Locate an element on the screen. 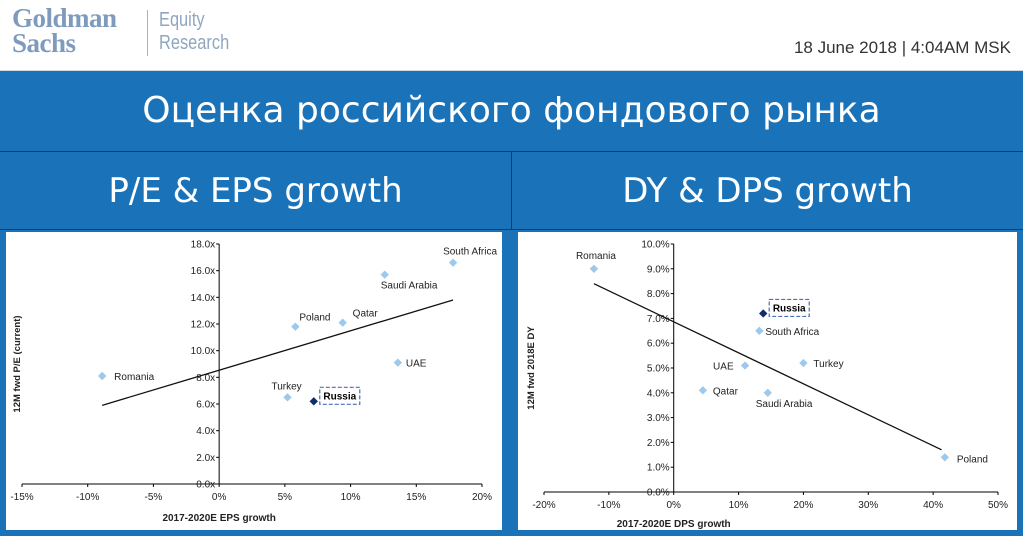 The height and width of the screenshot is (536, 1023). x-tick-label: 15% is located at coordinates (416, 497).